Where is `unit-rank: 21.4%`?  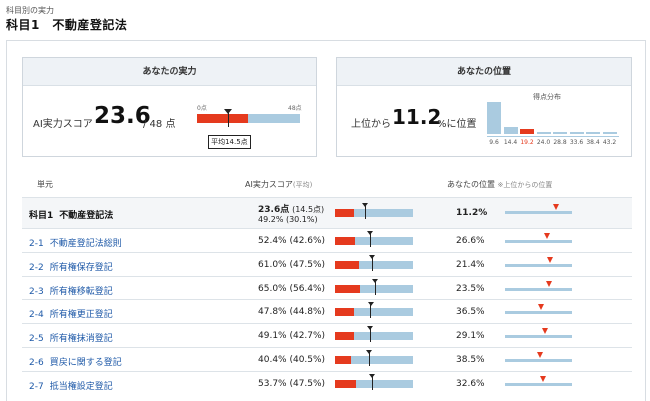
unit-rank: 21.4% is located at coordinates (470, 264).